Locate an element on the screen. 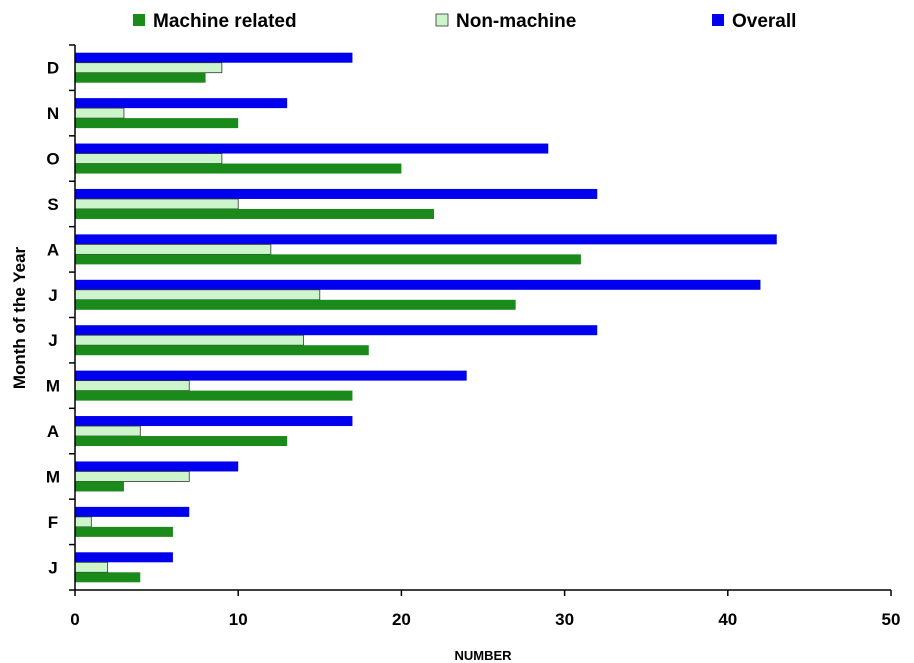  x-tick-label: 30 is located at coordinates (564, 619).